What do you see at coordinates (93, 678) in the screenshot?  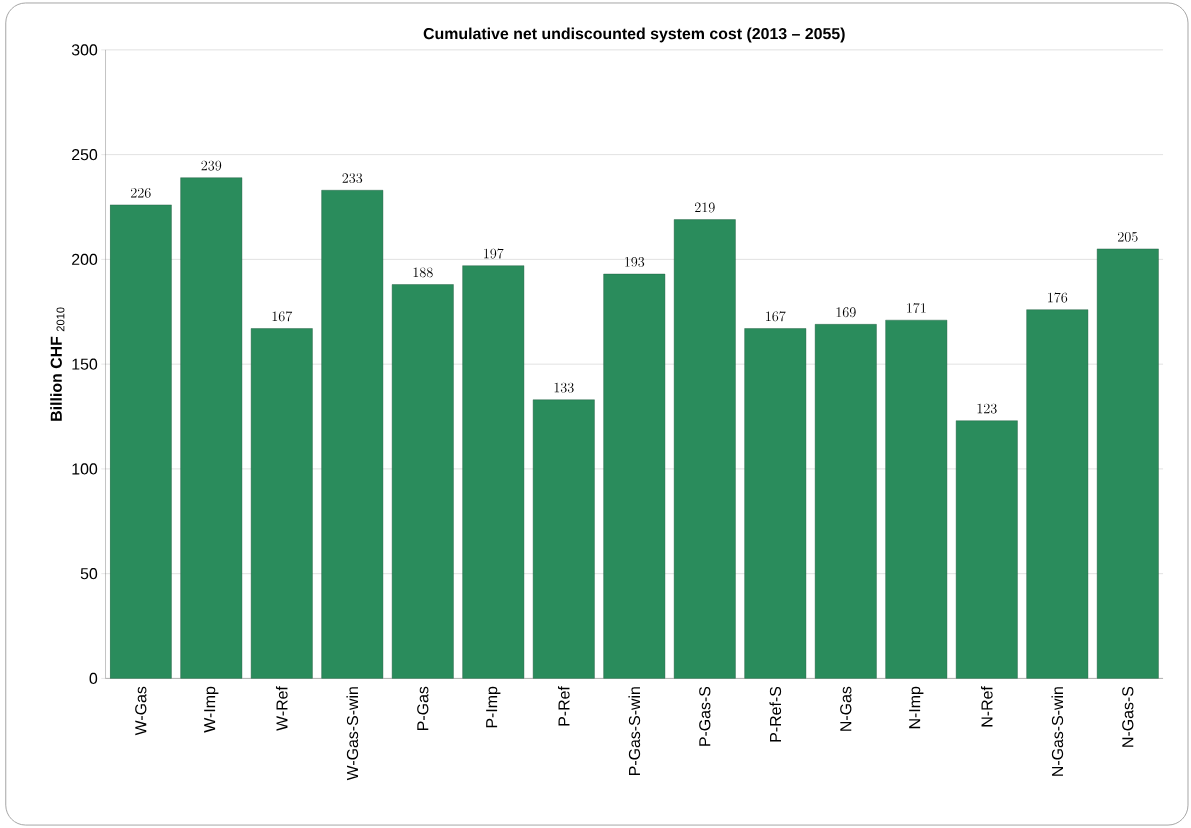 I see `y-tick-label: 0` at bounding box center [93, 678].